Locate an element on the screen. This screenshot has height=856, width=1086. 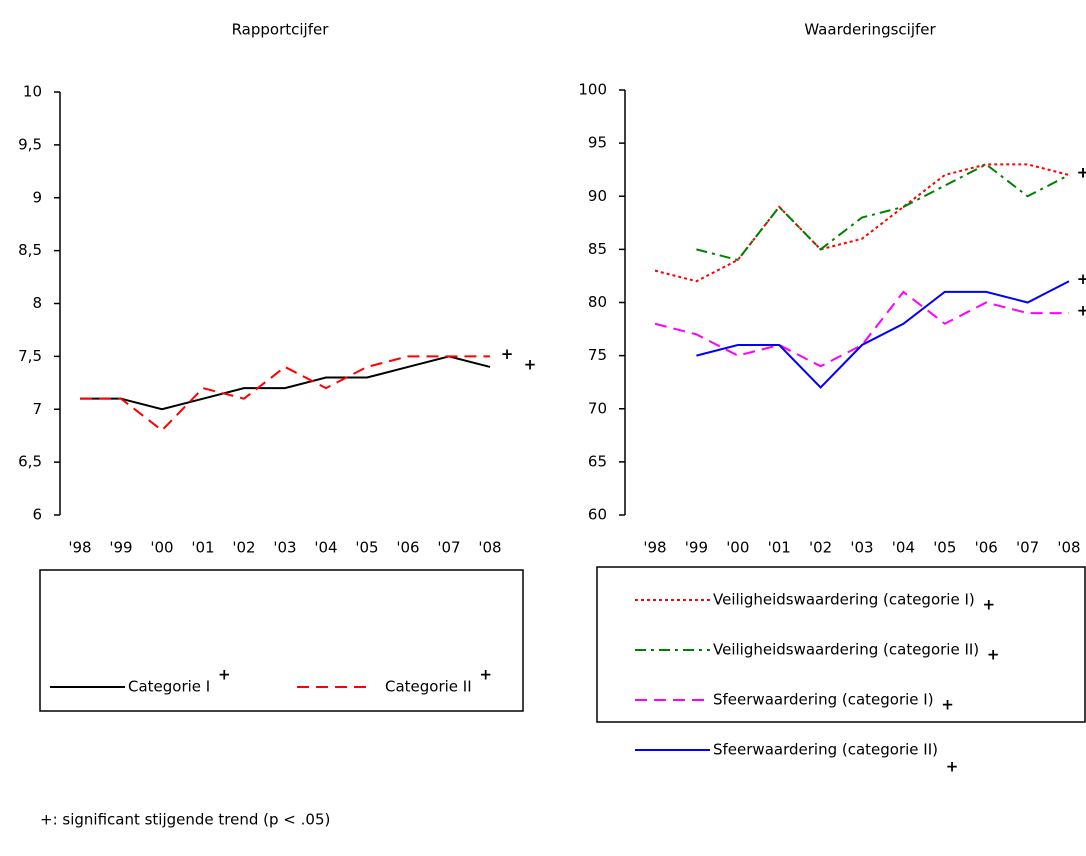
y-tick-label: 8,5 is located at coordinates (30, 250).